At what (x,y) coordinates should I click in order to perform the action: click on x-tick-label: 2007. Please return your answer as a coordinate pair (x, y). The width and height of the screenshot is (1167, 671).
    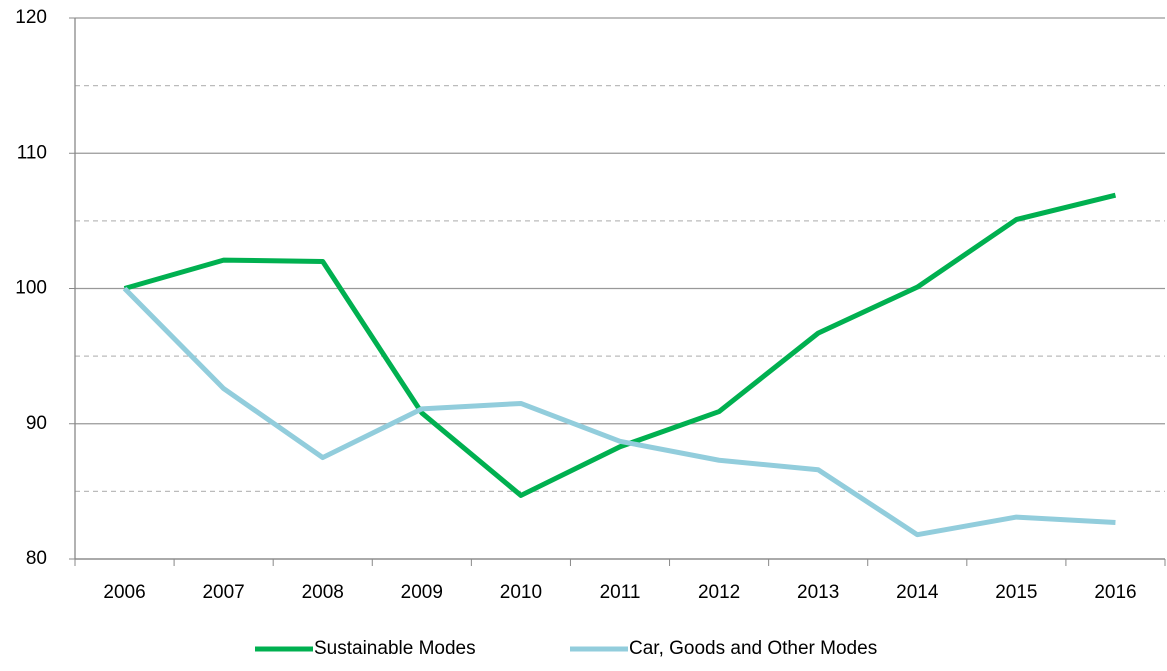
    Looking at the image, I should click on (223, 592).